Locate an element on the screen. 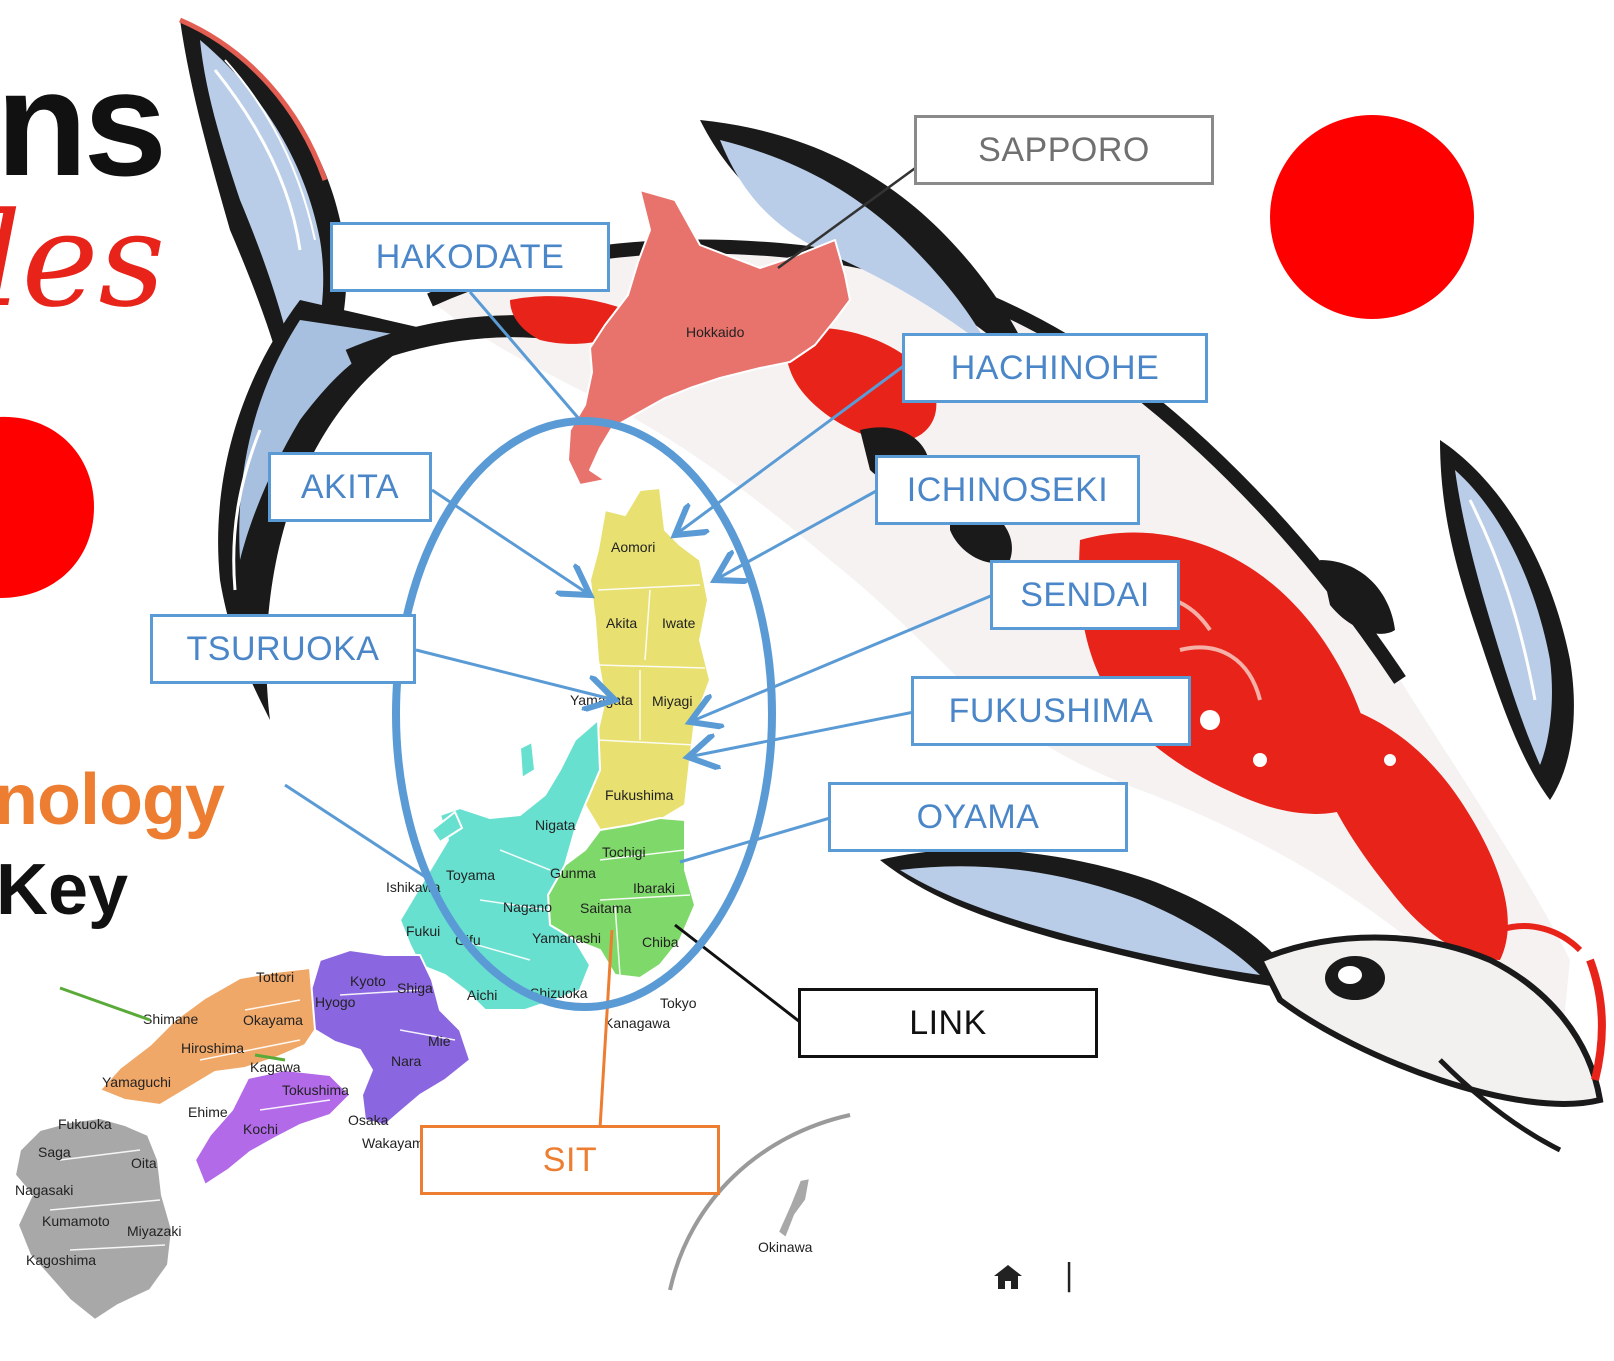 The image size is (1614, 1361). prefecture-label-aichi: Aichi is located at coordinates (482, 995).